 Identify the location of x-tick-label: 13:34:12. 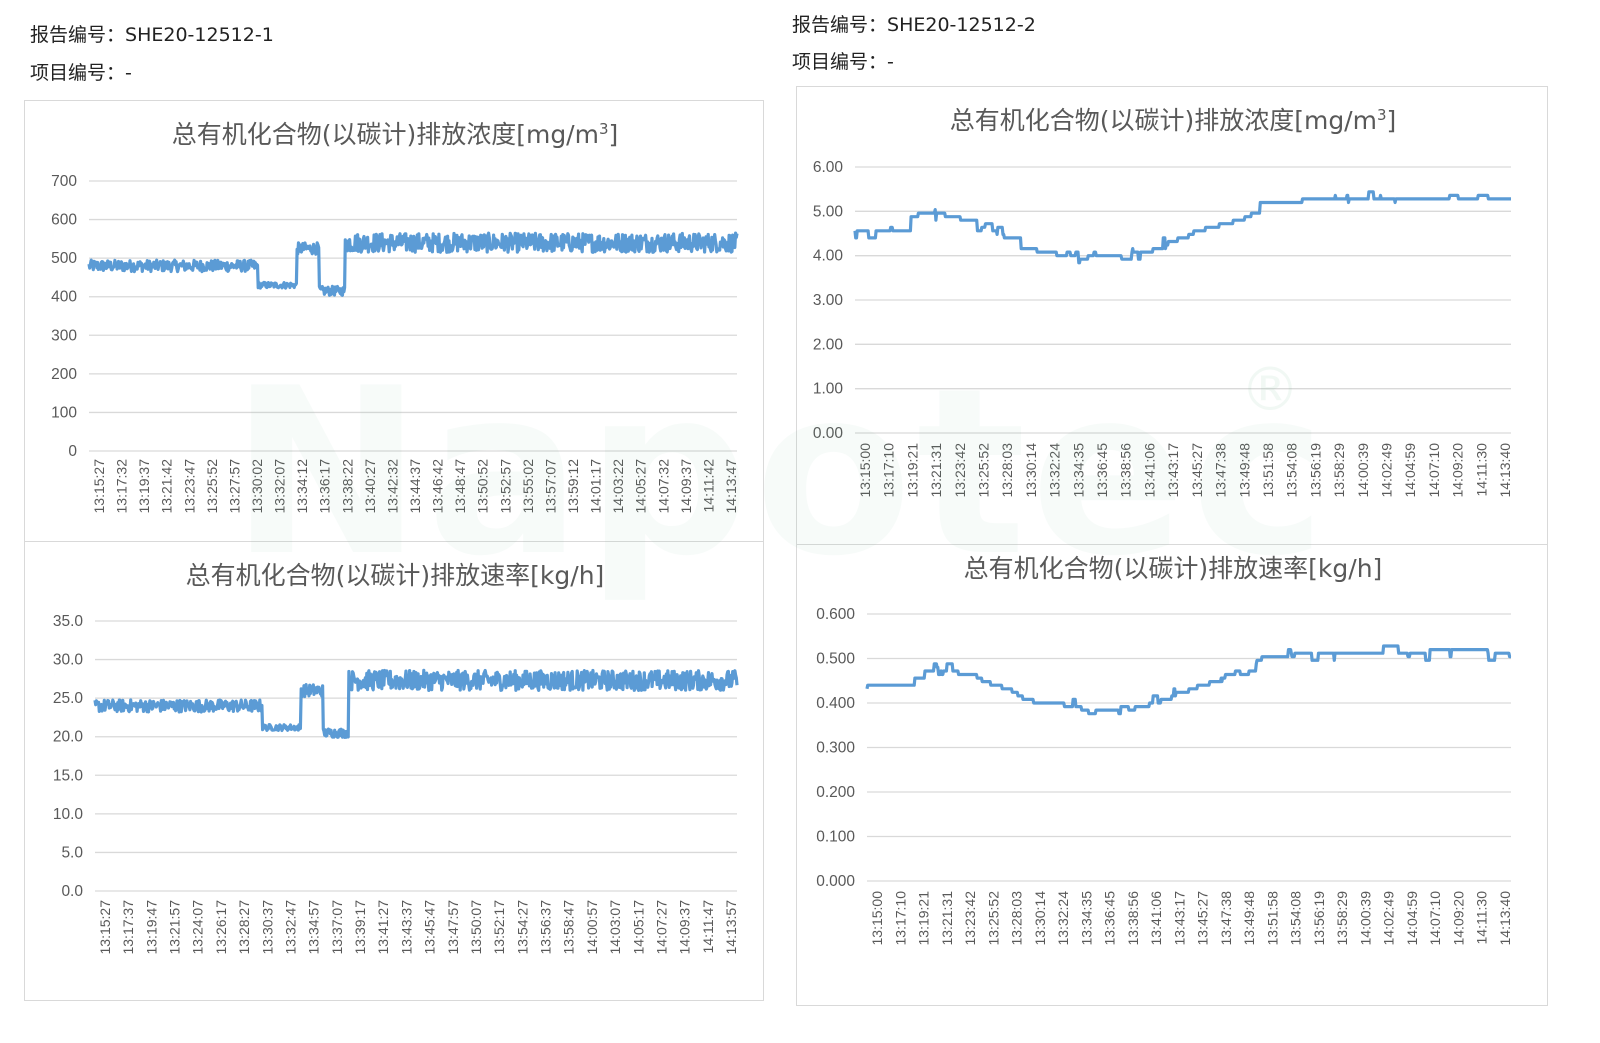
(302, 486).